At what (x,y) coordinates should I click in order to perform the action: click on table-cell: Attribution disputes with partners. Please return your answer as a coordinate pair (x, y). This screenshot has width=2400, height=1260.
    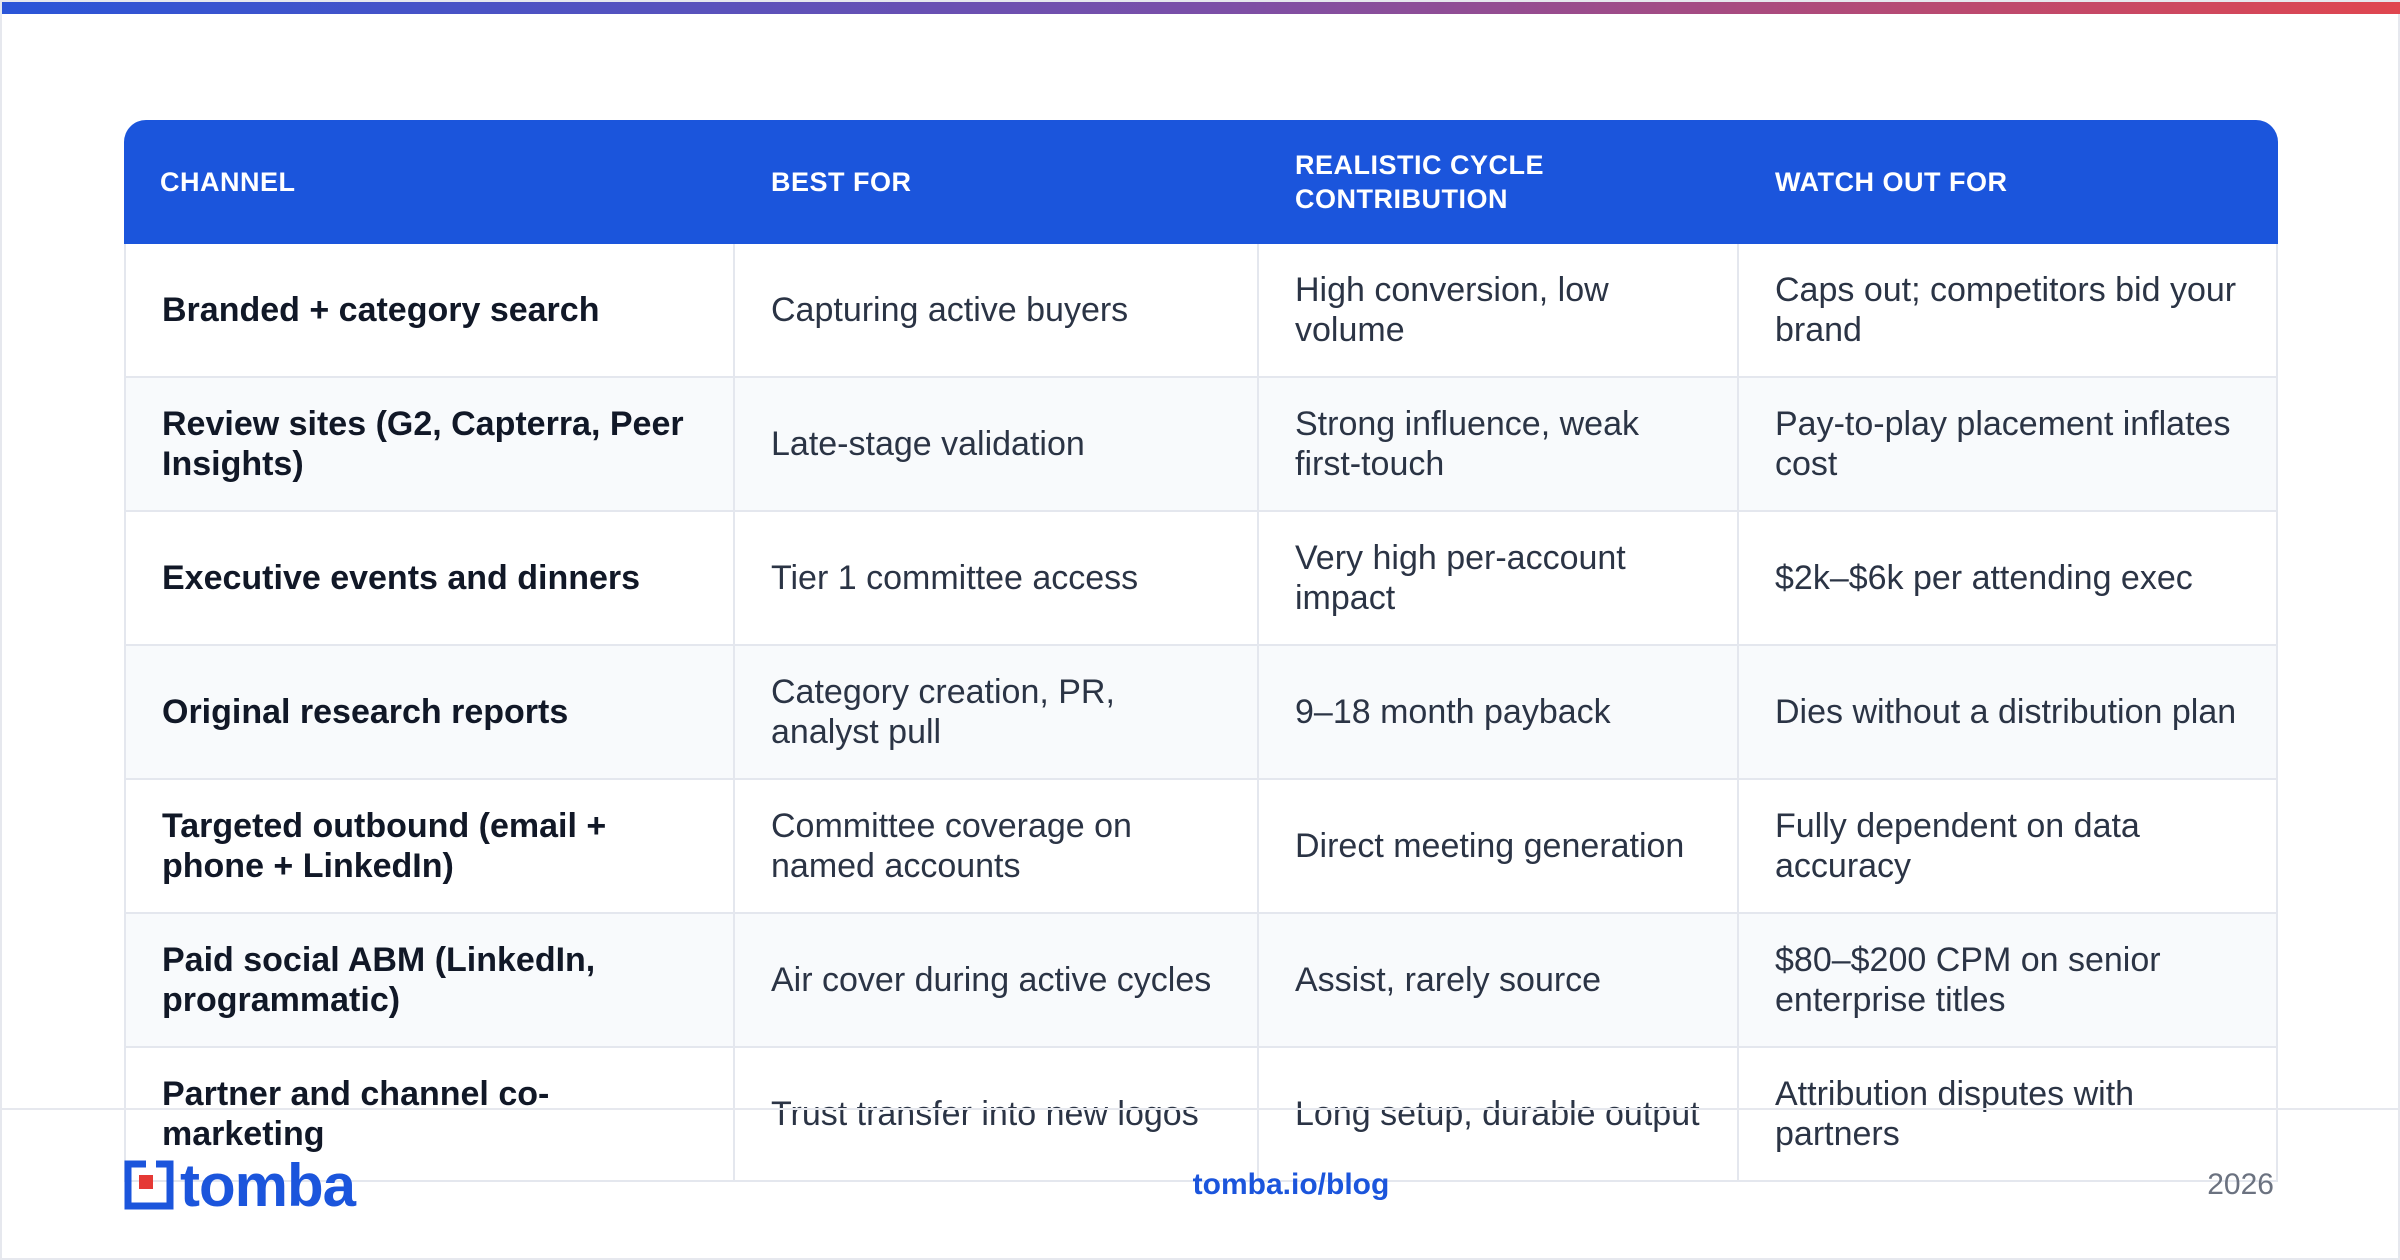
    Looking at the image, I should click on (2008, 1115).